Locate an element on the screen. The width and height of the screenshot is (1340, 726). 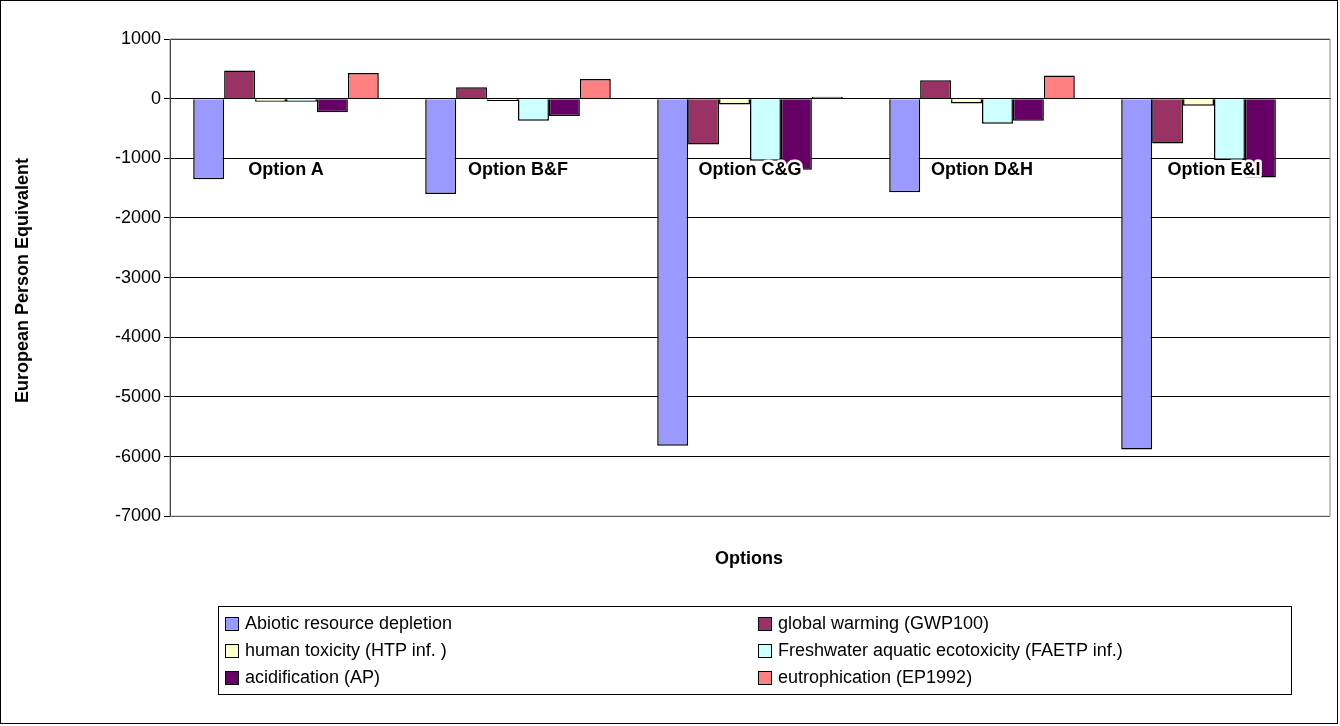
y-tick-label: -6000 is located at coordinates (137, 455).